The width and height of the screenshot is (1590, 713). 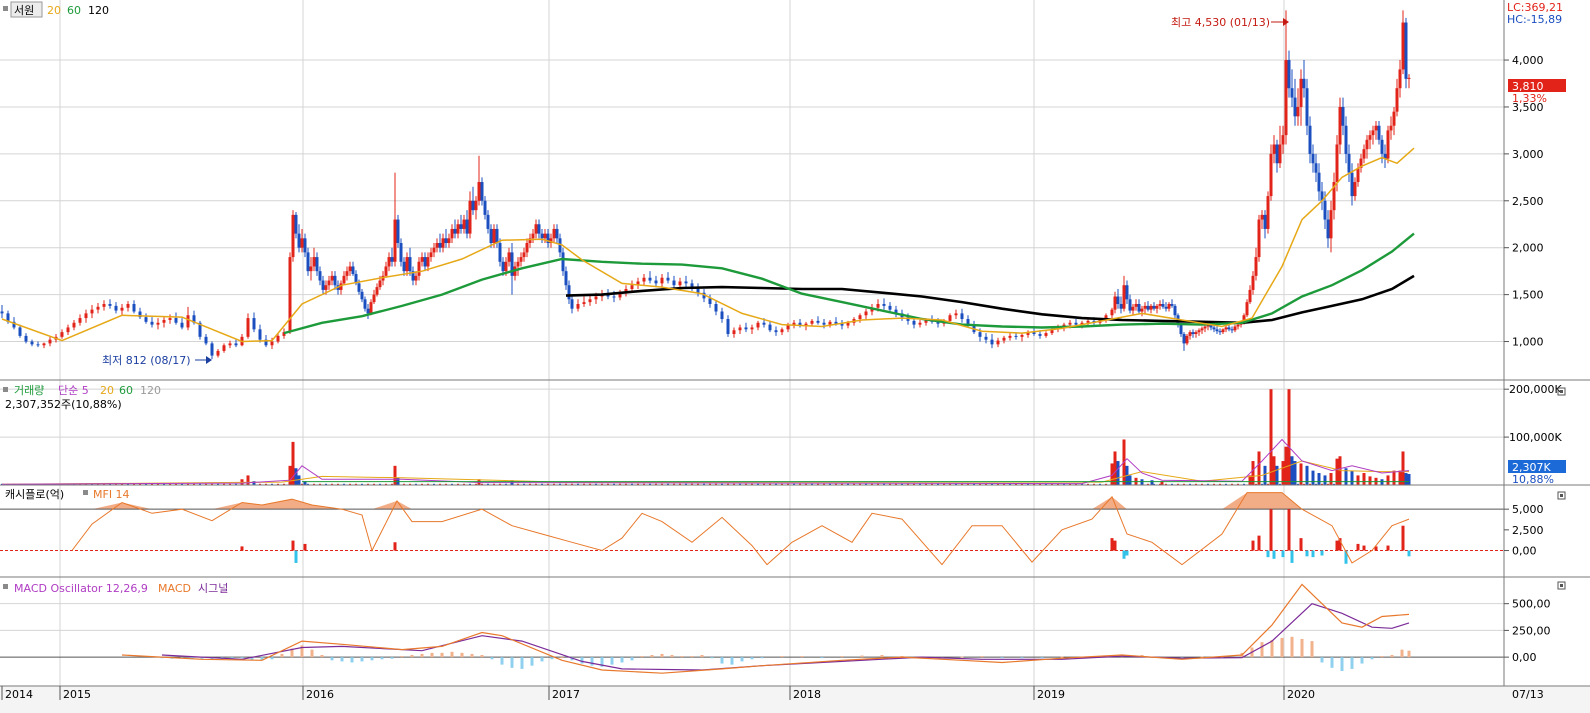 I want to click on volume-ma20-line, so click(x=705, y=472).